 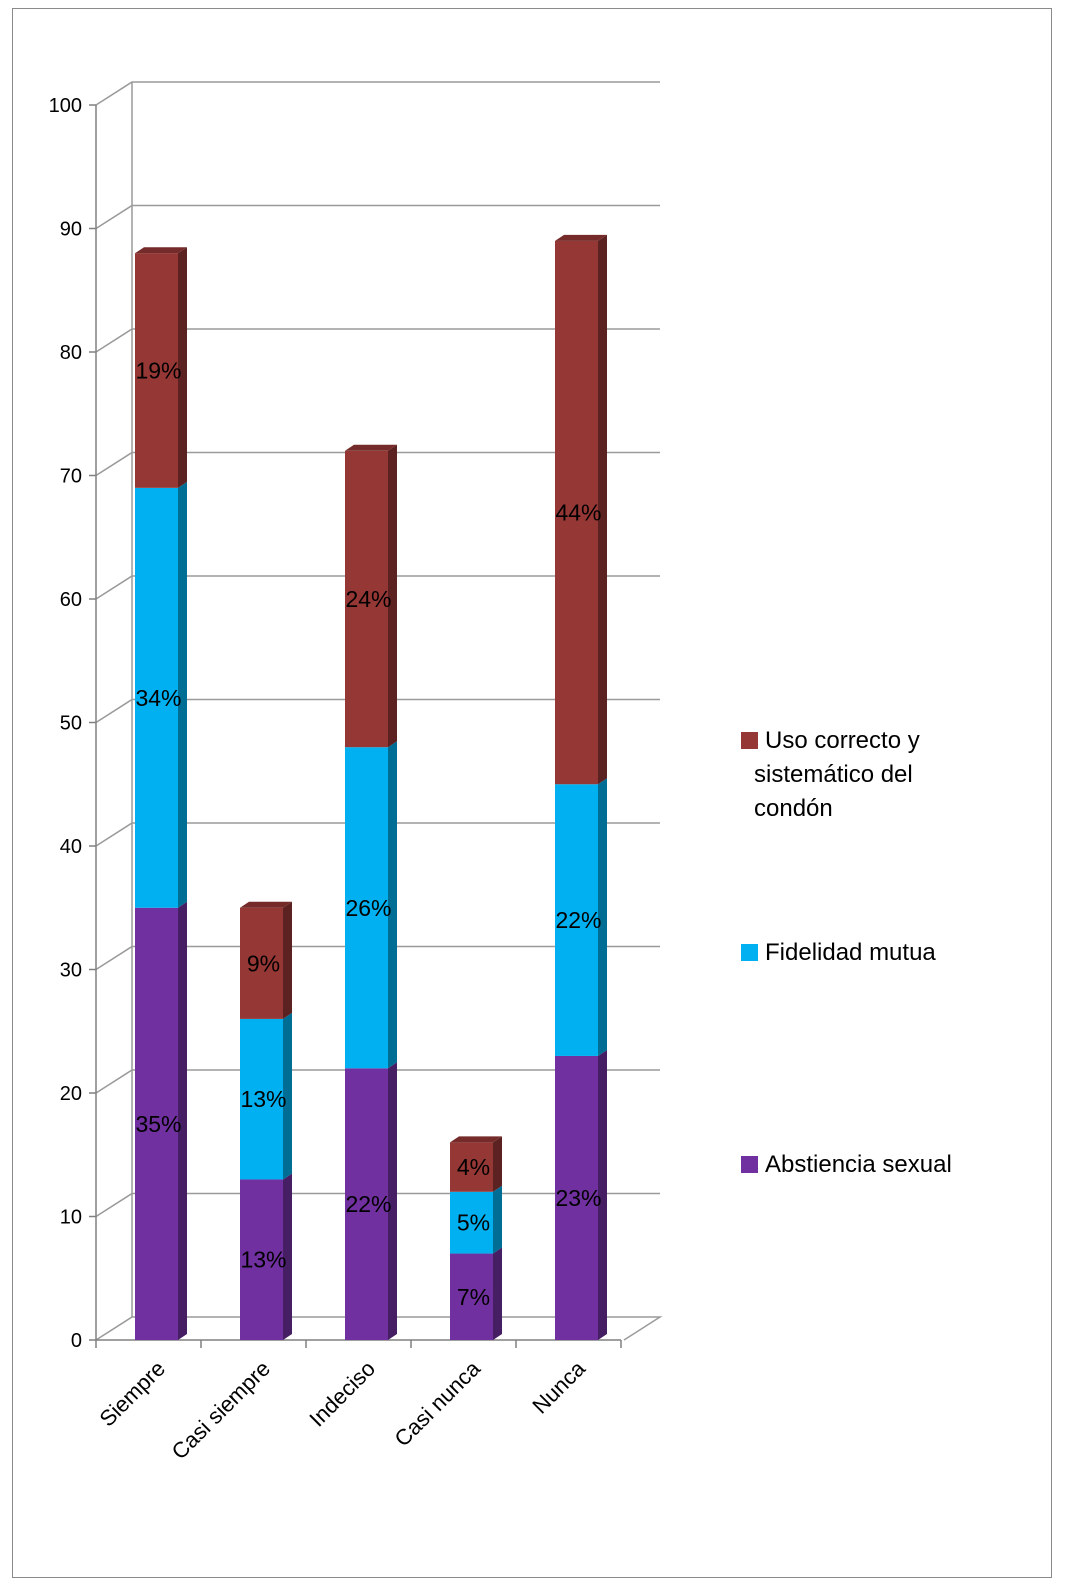 I want to click on category-label: Nunca, so click(x=558, y=1386).